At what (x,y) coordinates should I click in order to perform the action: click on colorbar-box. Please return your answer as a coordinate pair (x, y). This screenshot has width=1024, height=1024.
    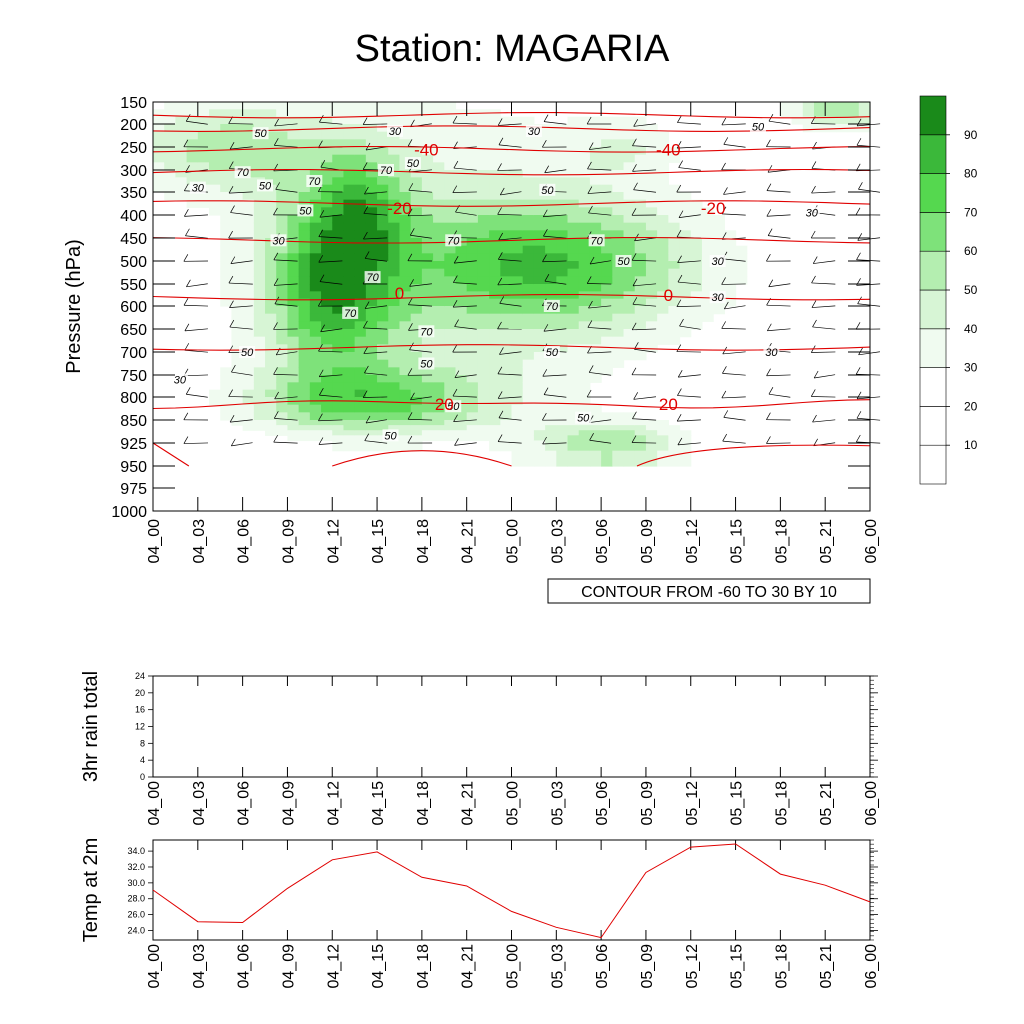
    Looking at the image, I should click on (933, 348).